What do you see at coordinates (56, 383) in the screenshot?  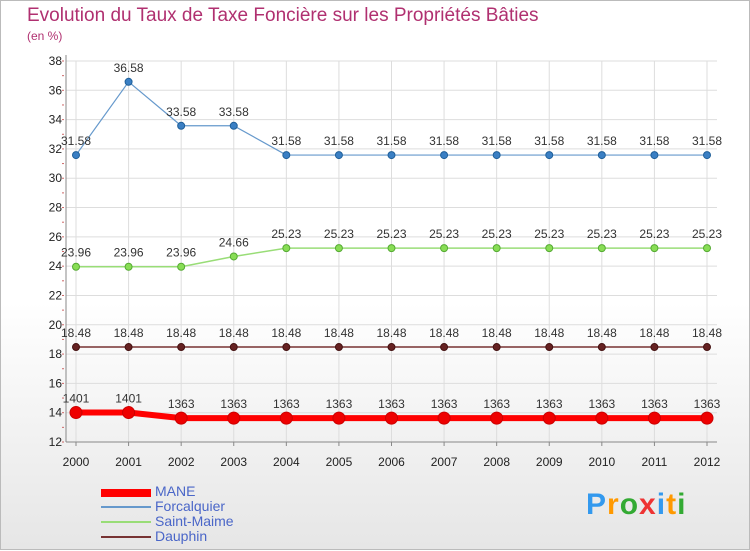 I see `y-tick-label: 16` at bounding box center [56, 383].